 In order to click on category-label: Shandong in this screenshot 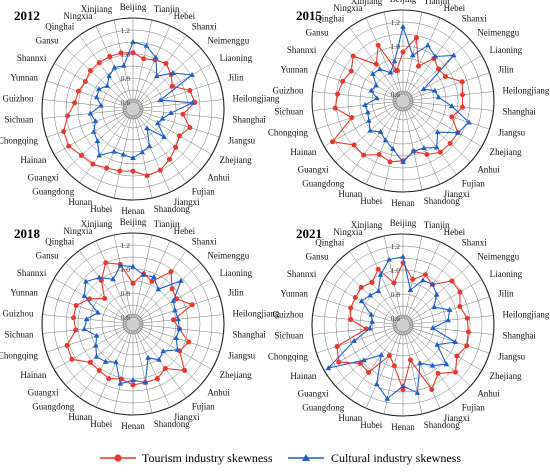, I will do `click(172, 424)`.